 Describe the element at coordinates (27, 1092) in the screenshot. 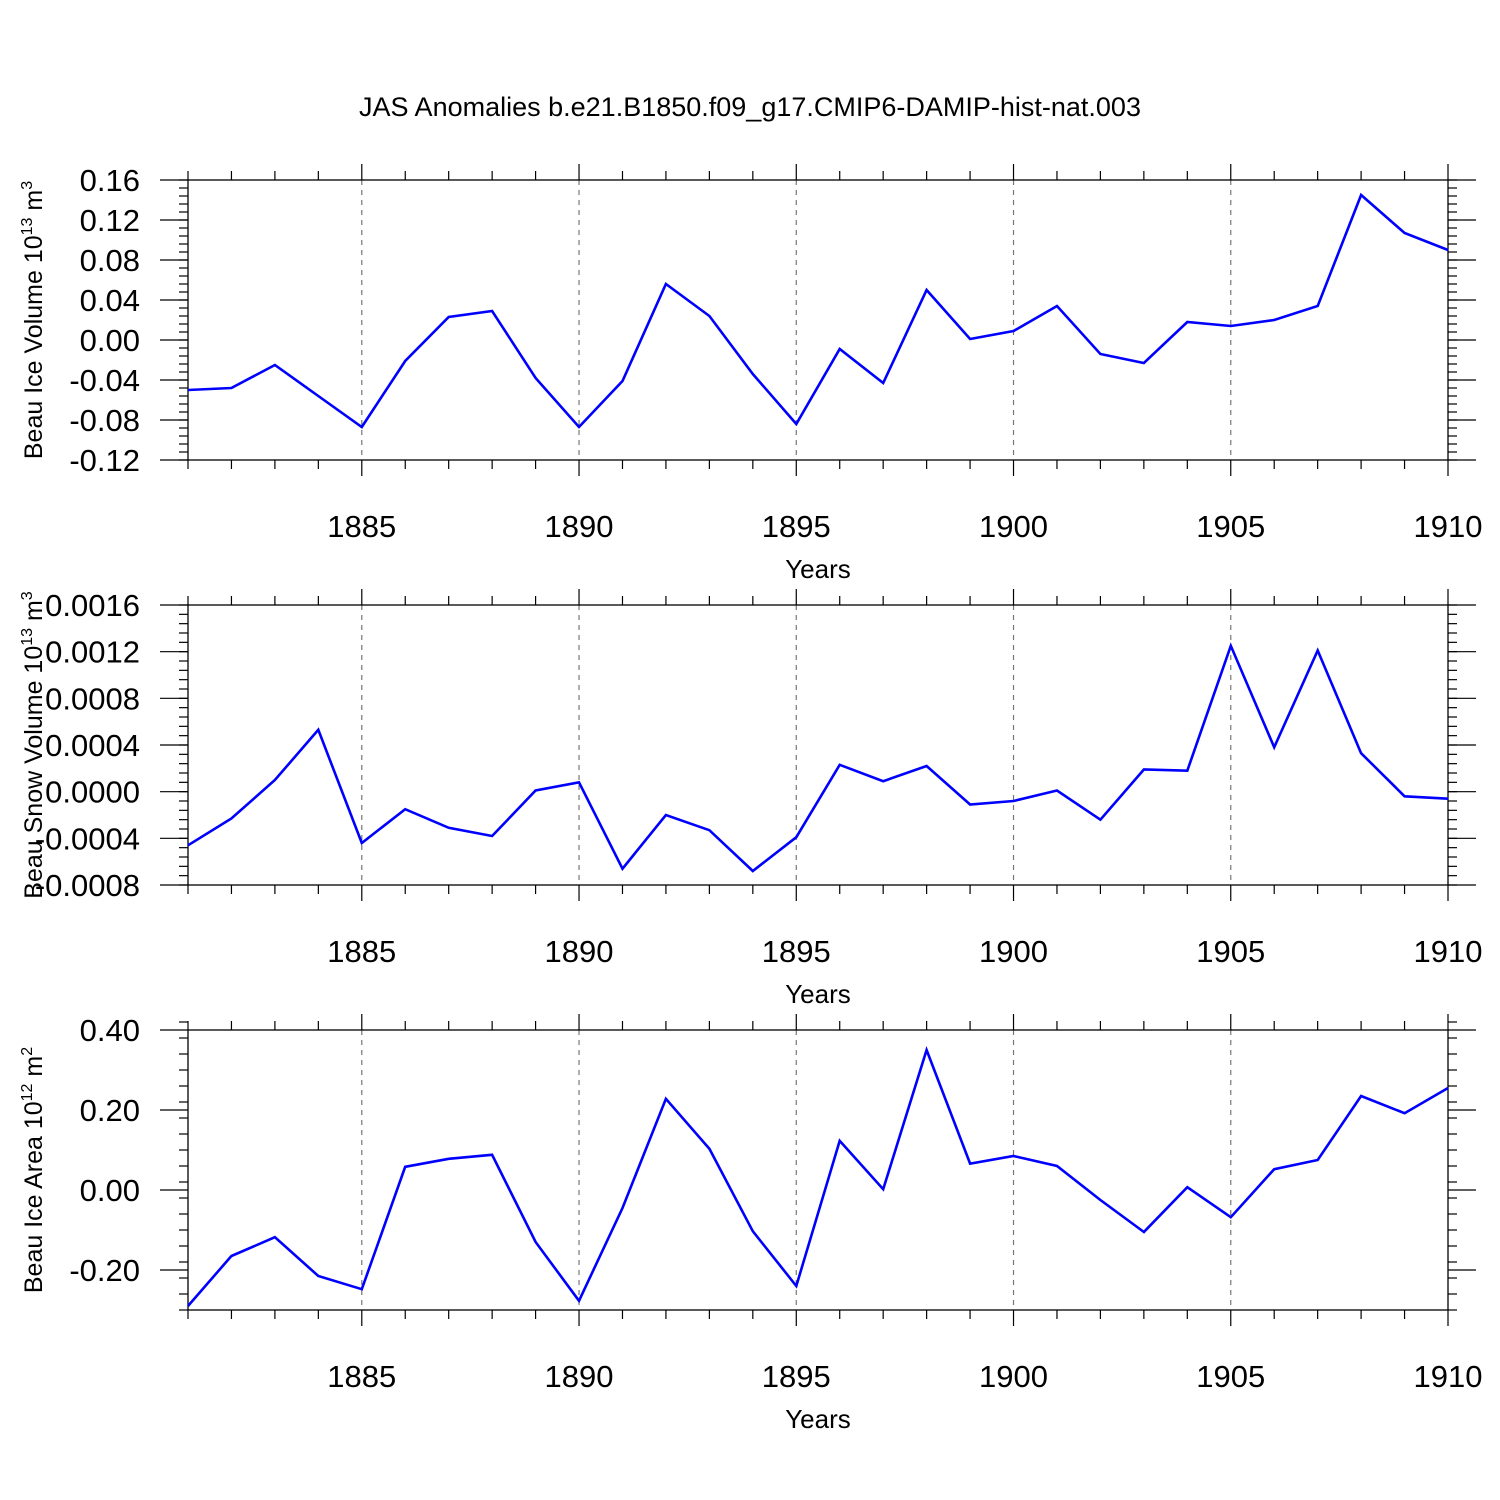

I see `y-axis-label-exponent: 12` at that location.